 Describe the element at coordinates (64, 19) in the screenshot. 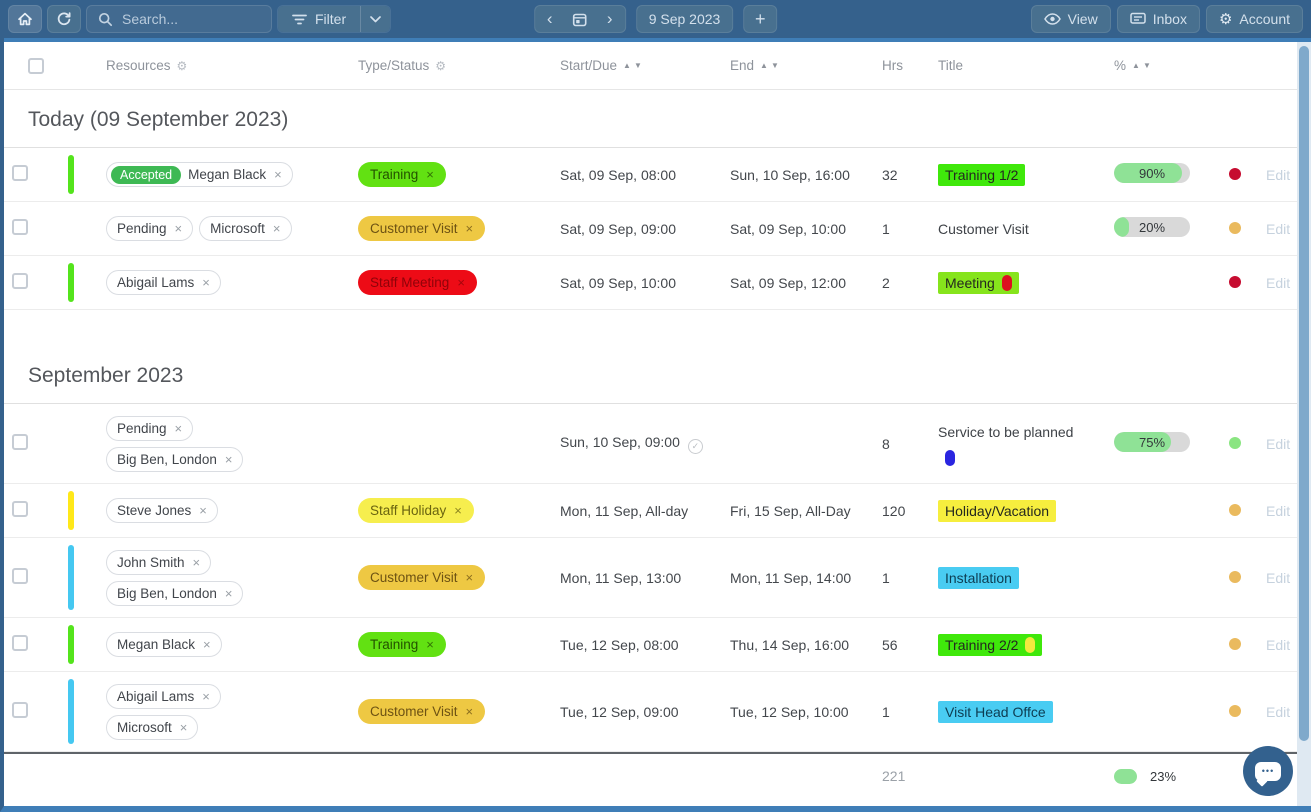

I see `refresh-button` at that location.